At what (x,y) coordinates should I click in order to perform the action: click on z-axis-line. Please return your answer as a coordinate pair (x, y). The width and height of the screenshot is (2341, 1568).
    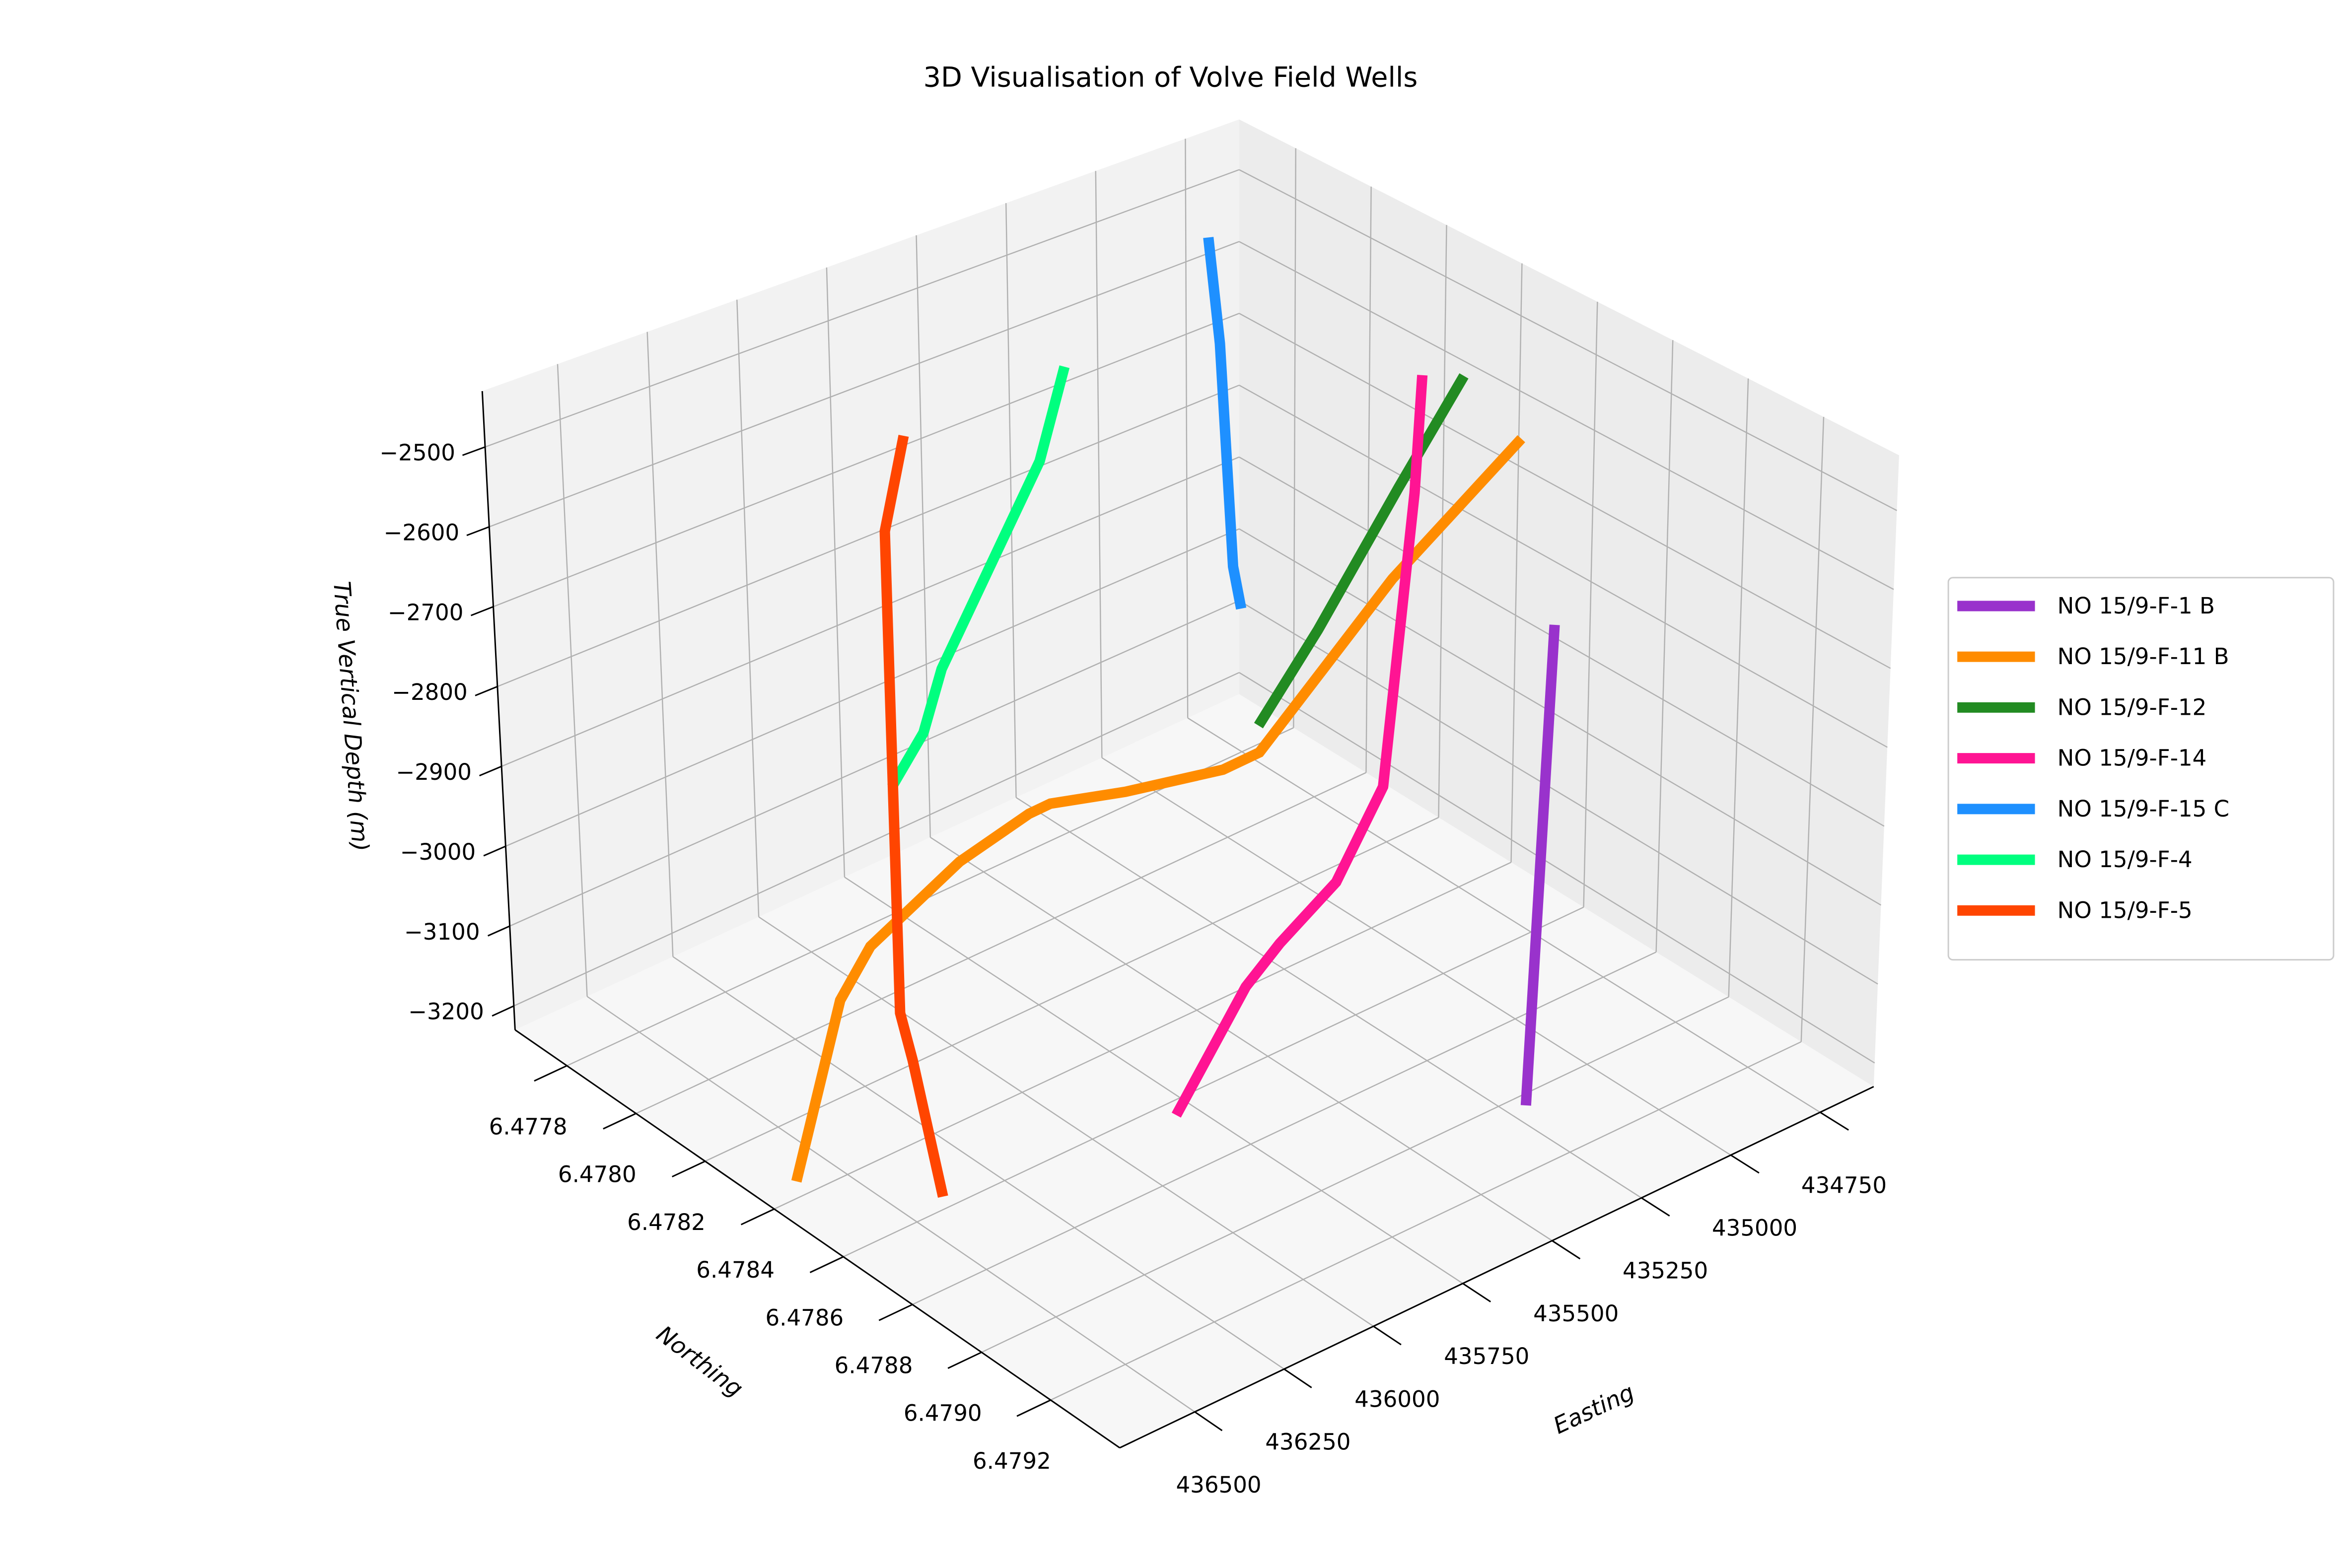
    Looking at the image, I should click on (498, 711).